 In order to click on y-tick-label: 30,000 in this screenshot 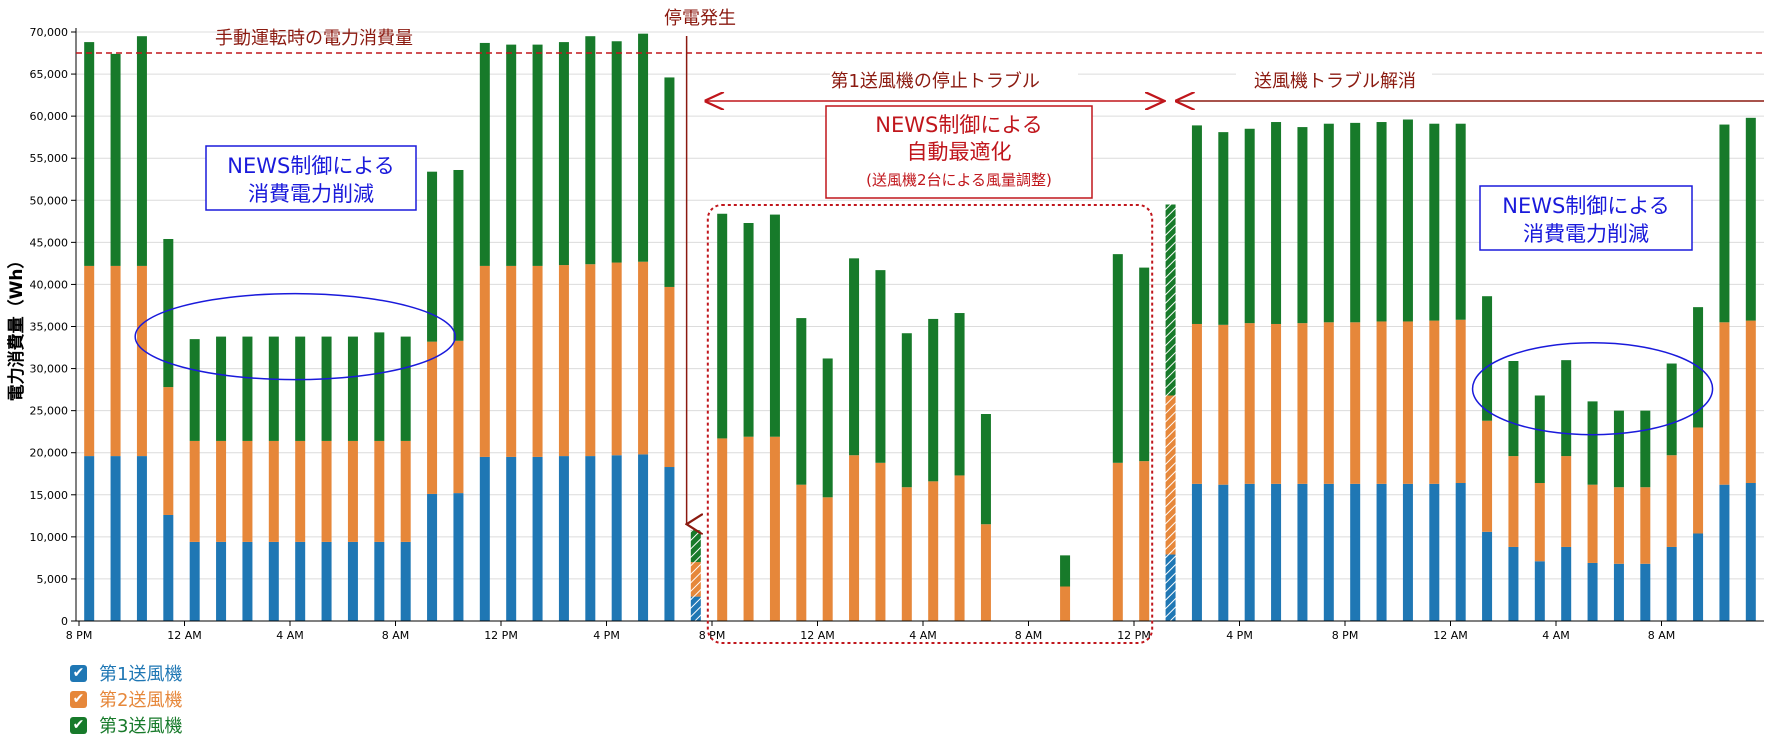, I will do `click(49, 369)`.